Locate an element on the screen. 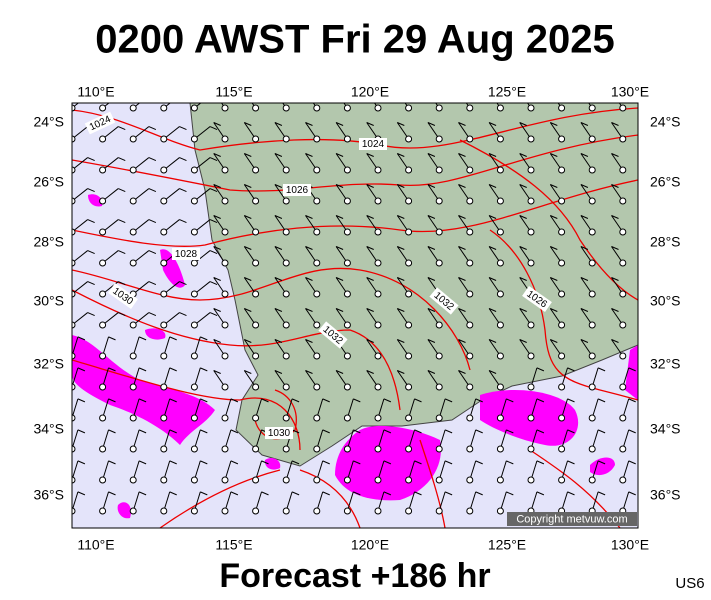  lat-label: 30°S is located at coordinates (48, 301).